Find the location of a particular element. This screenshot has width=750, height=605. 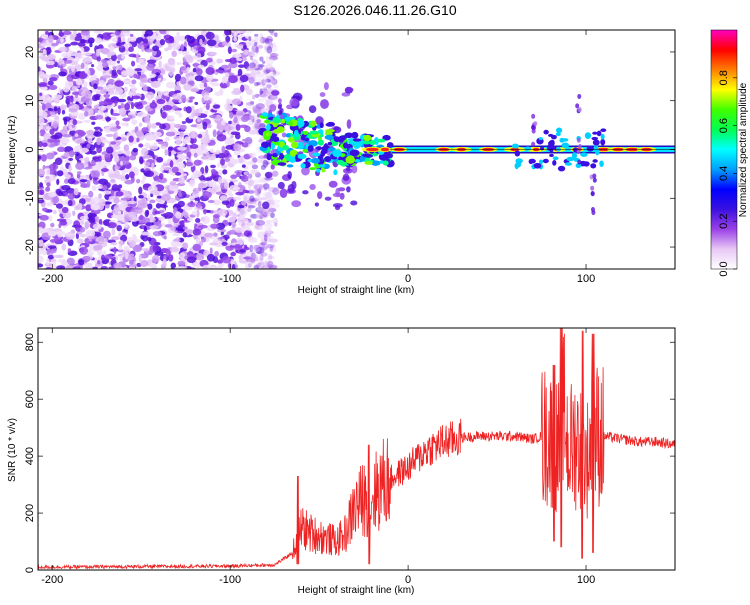

chart-title: S126.2026.046.11.26.G10 is located at coordinates (374, 10).